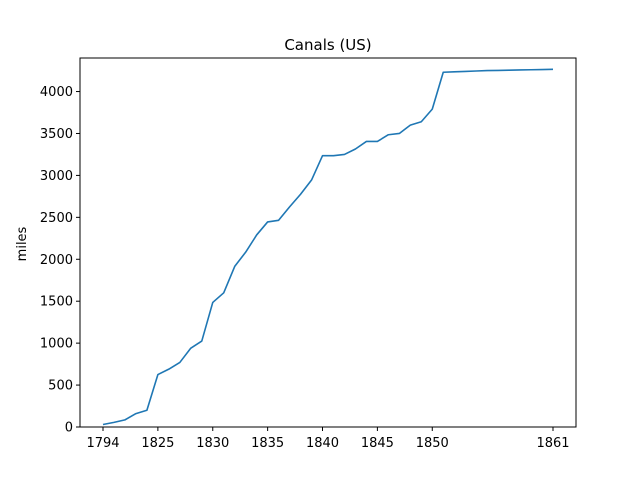 The height and width of the screenshot is (480, 640). What do you see at coordinates (56, 302) in the screenshot?
I see `y-tick-label: 1500` at bounding box center [56, 302].